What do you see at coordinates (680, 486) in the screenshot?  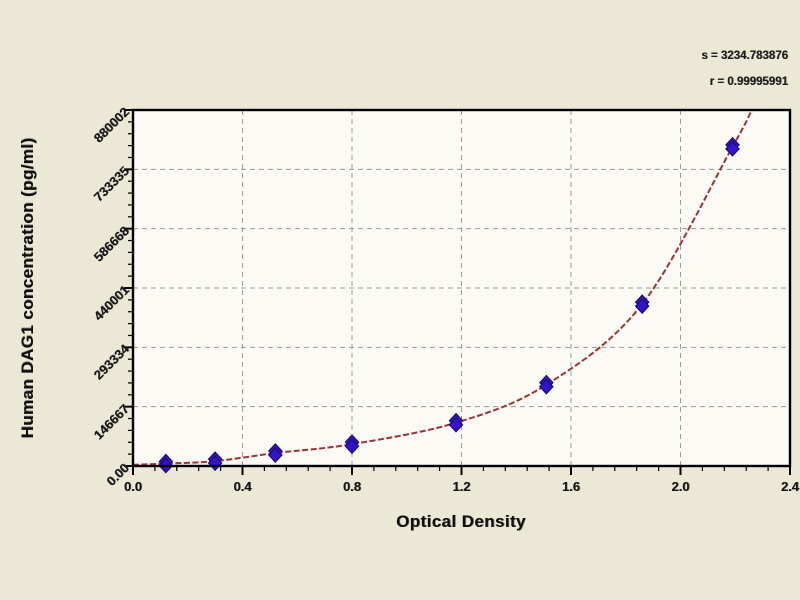 I see `x-tick-label: 2.0` at bounding box center [680, 486].